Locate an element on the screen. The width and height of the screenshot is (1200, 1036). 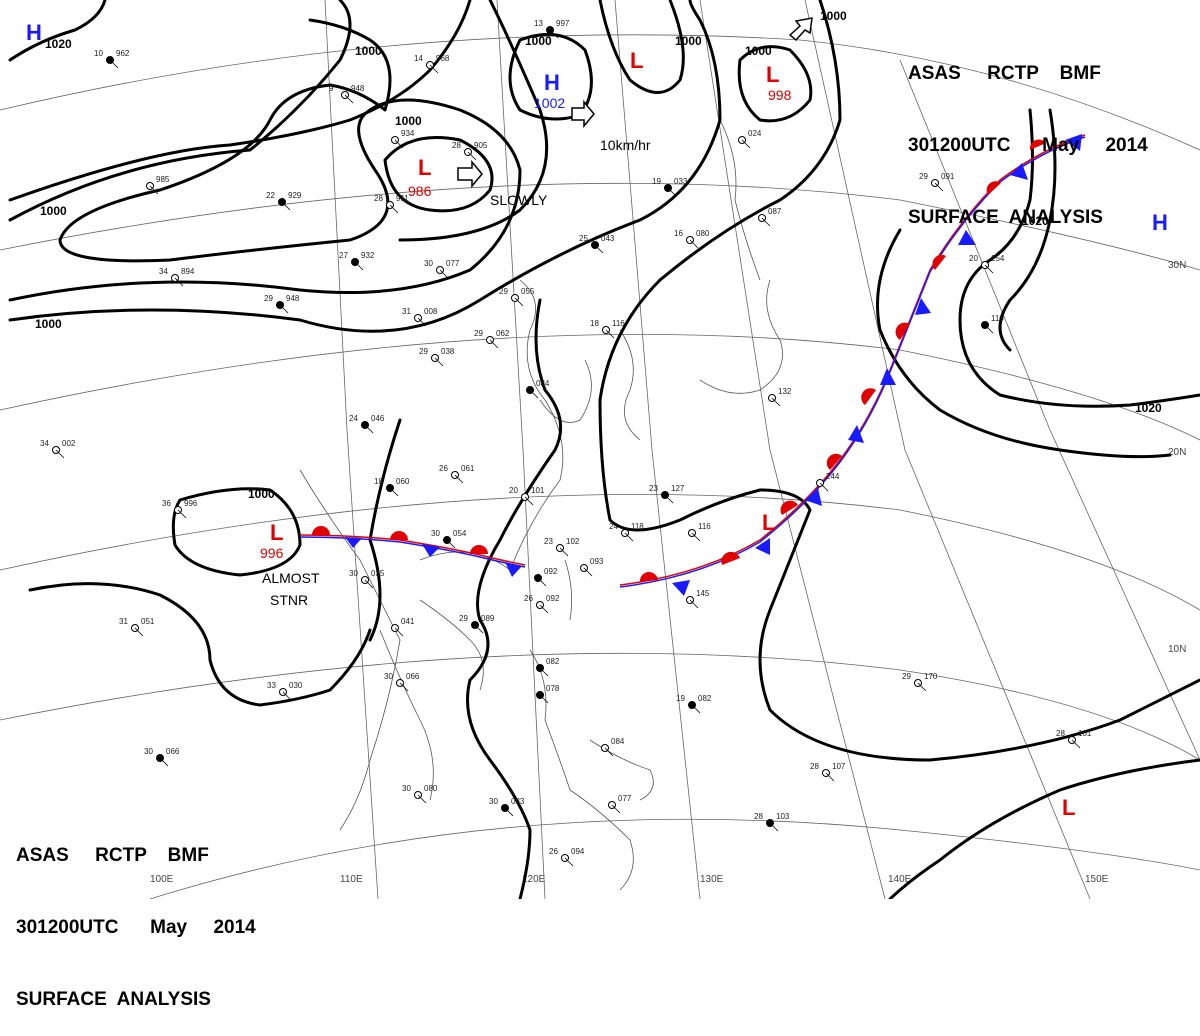
isobar-1020-east-outer is located at coordinates (1024, 343).